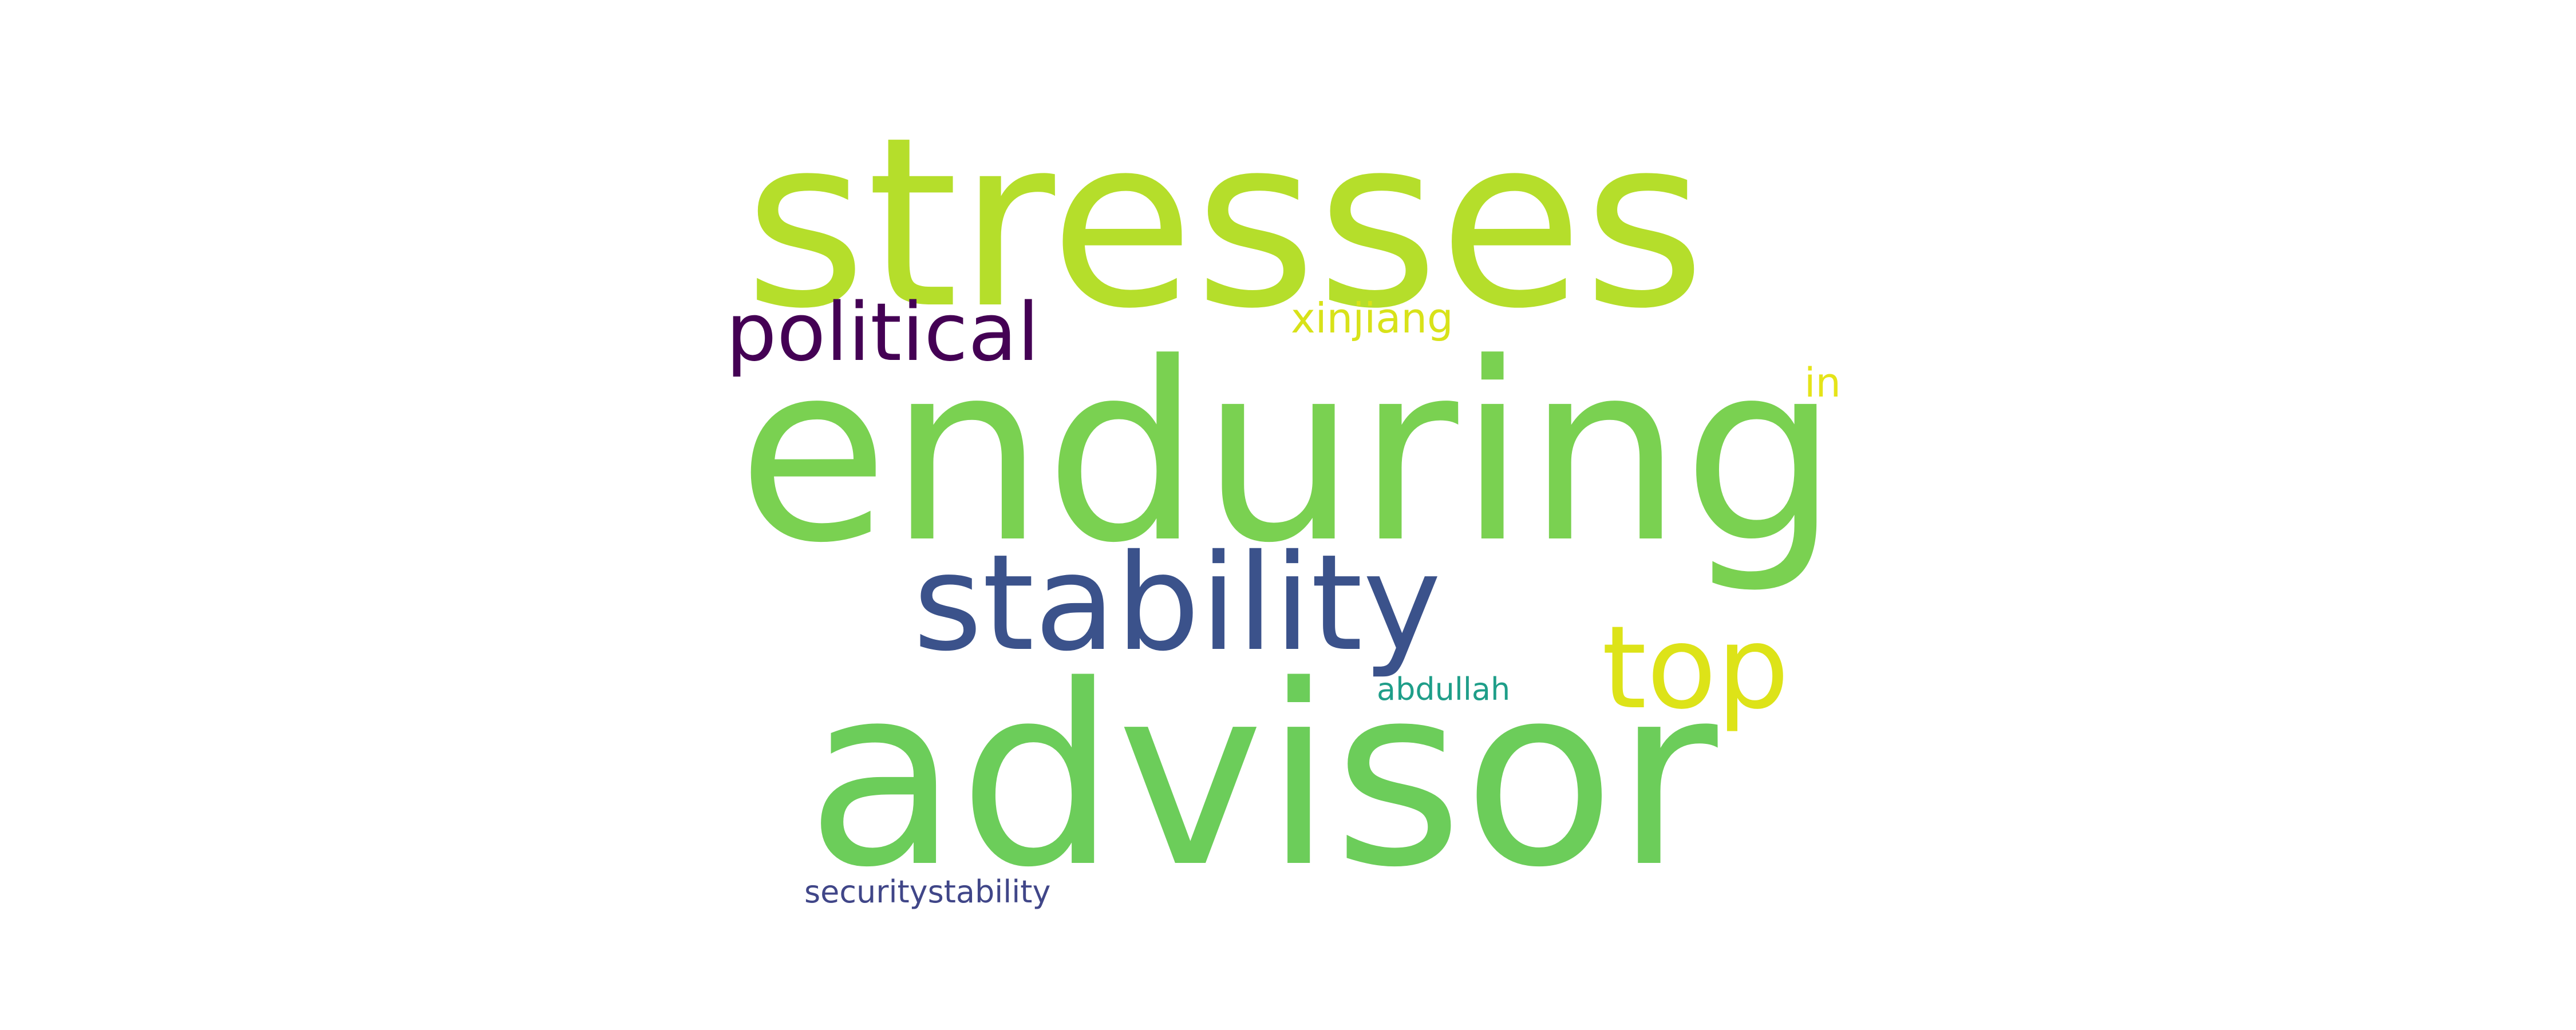 The image size is (2576, 1030). Describe the element at coordinates (927, 892) in the screenshot. I see `word-securitystability: securitystability` at that location.